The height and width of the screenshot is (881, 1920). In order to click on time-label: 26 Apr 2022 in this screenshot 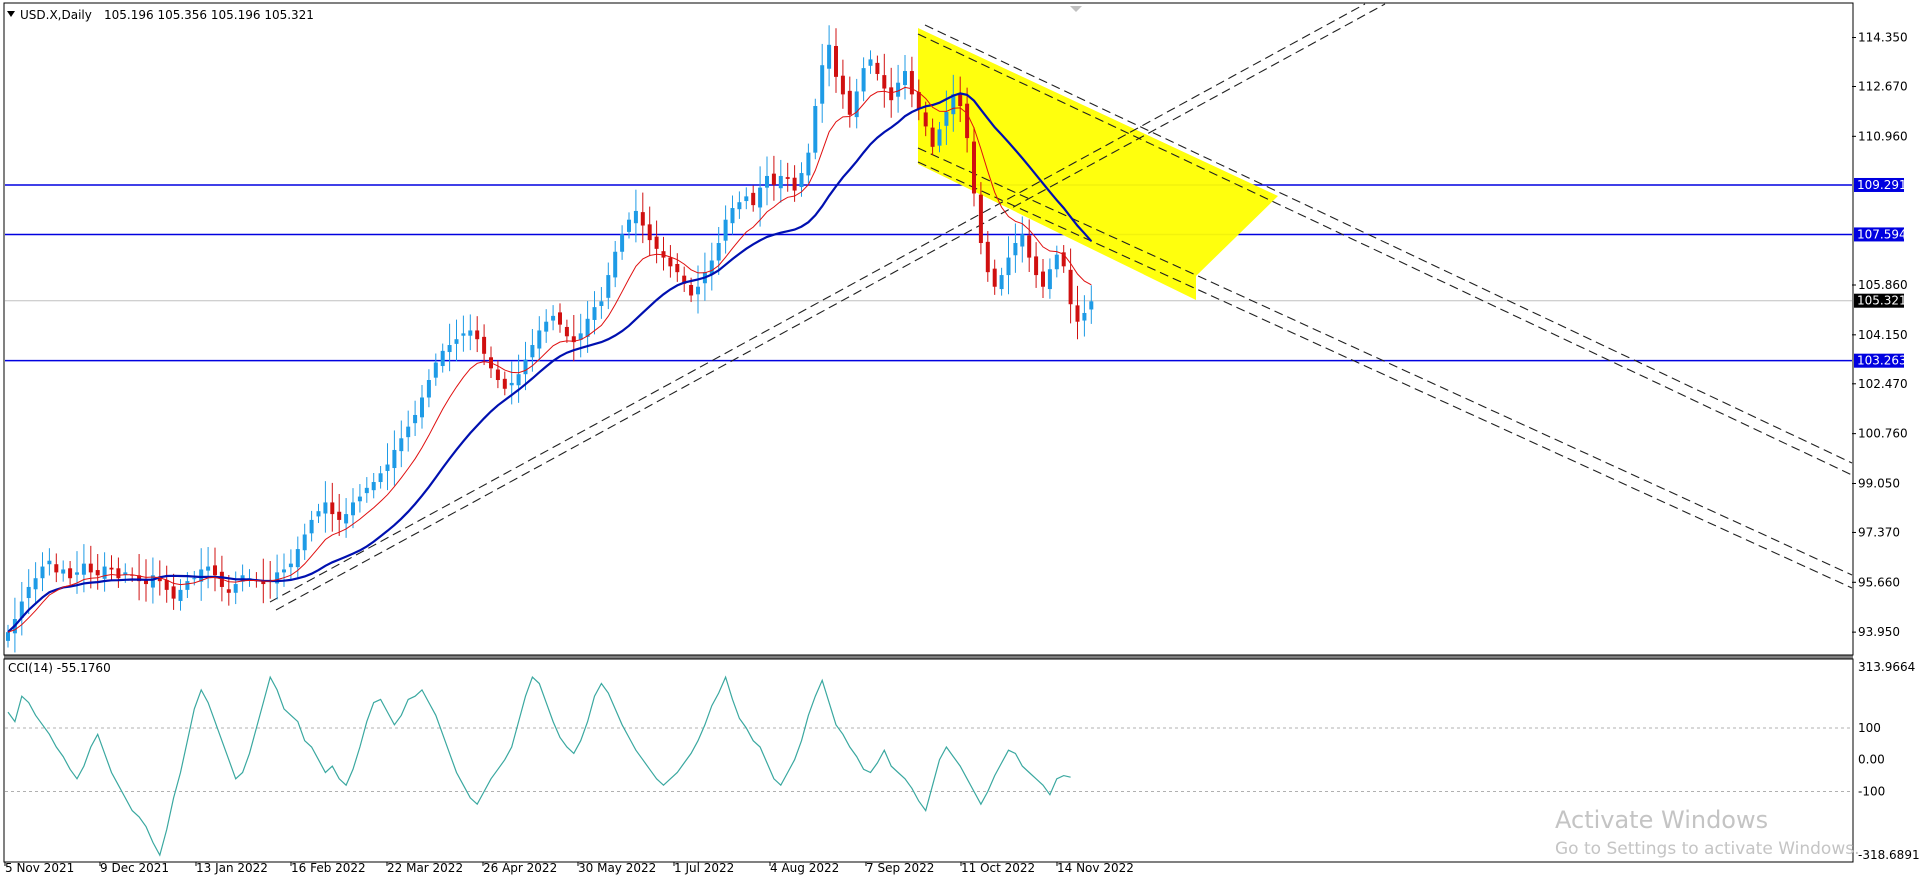, I will do `click(520, 868)`.